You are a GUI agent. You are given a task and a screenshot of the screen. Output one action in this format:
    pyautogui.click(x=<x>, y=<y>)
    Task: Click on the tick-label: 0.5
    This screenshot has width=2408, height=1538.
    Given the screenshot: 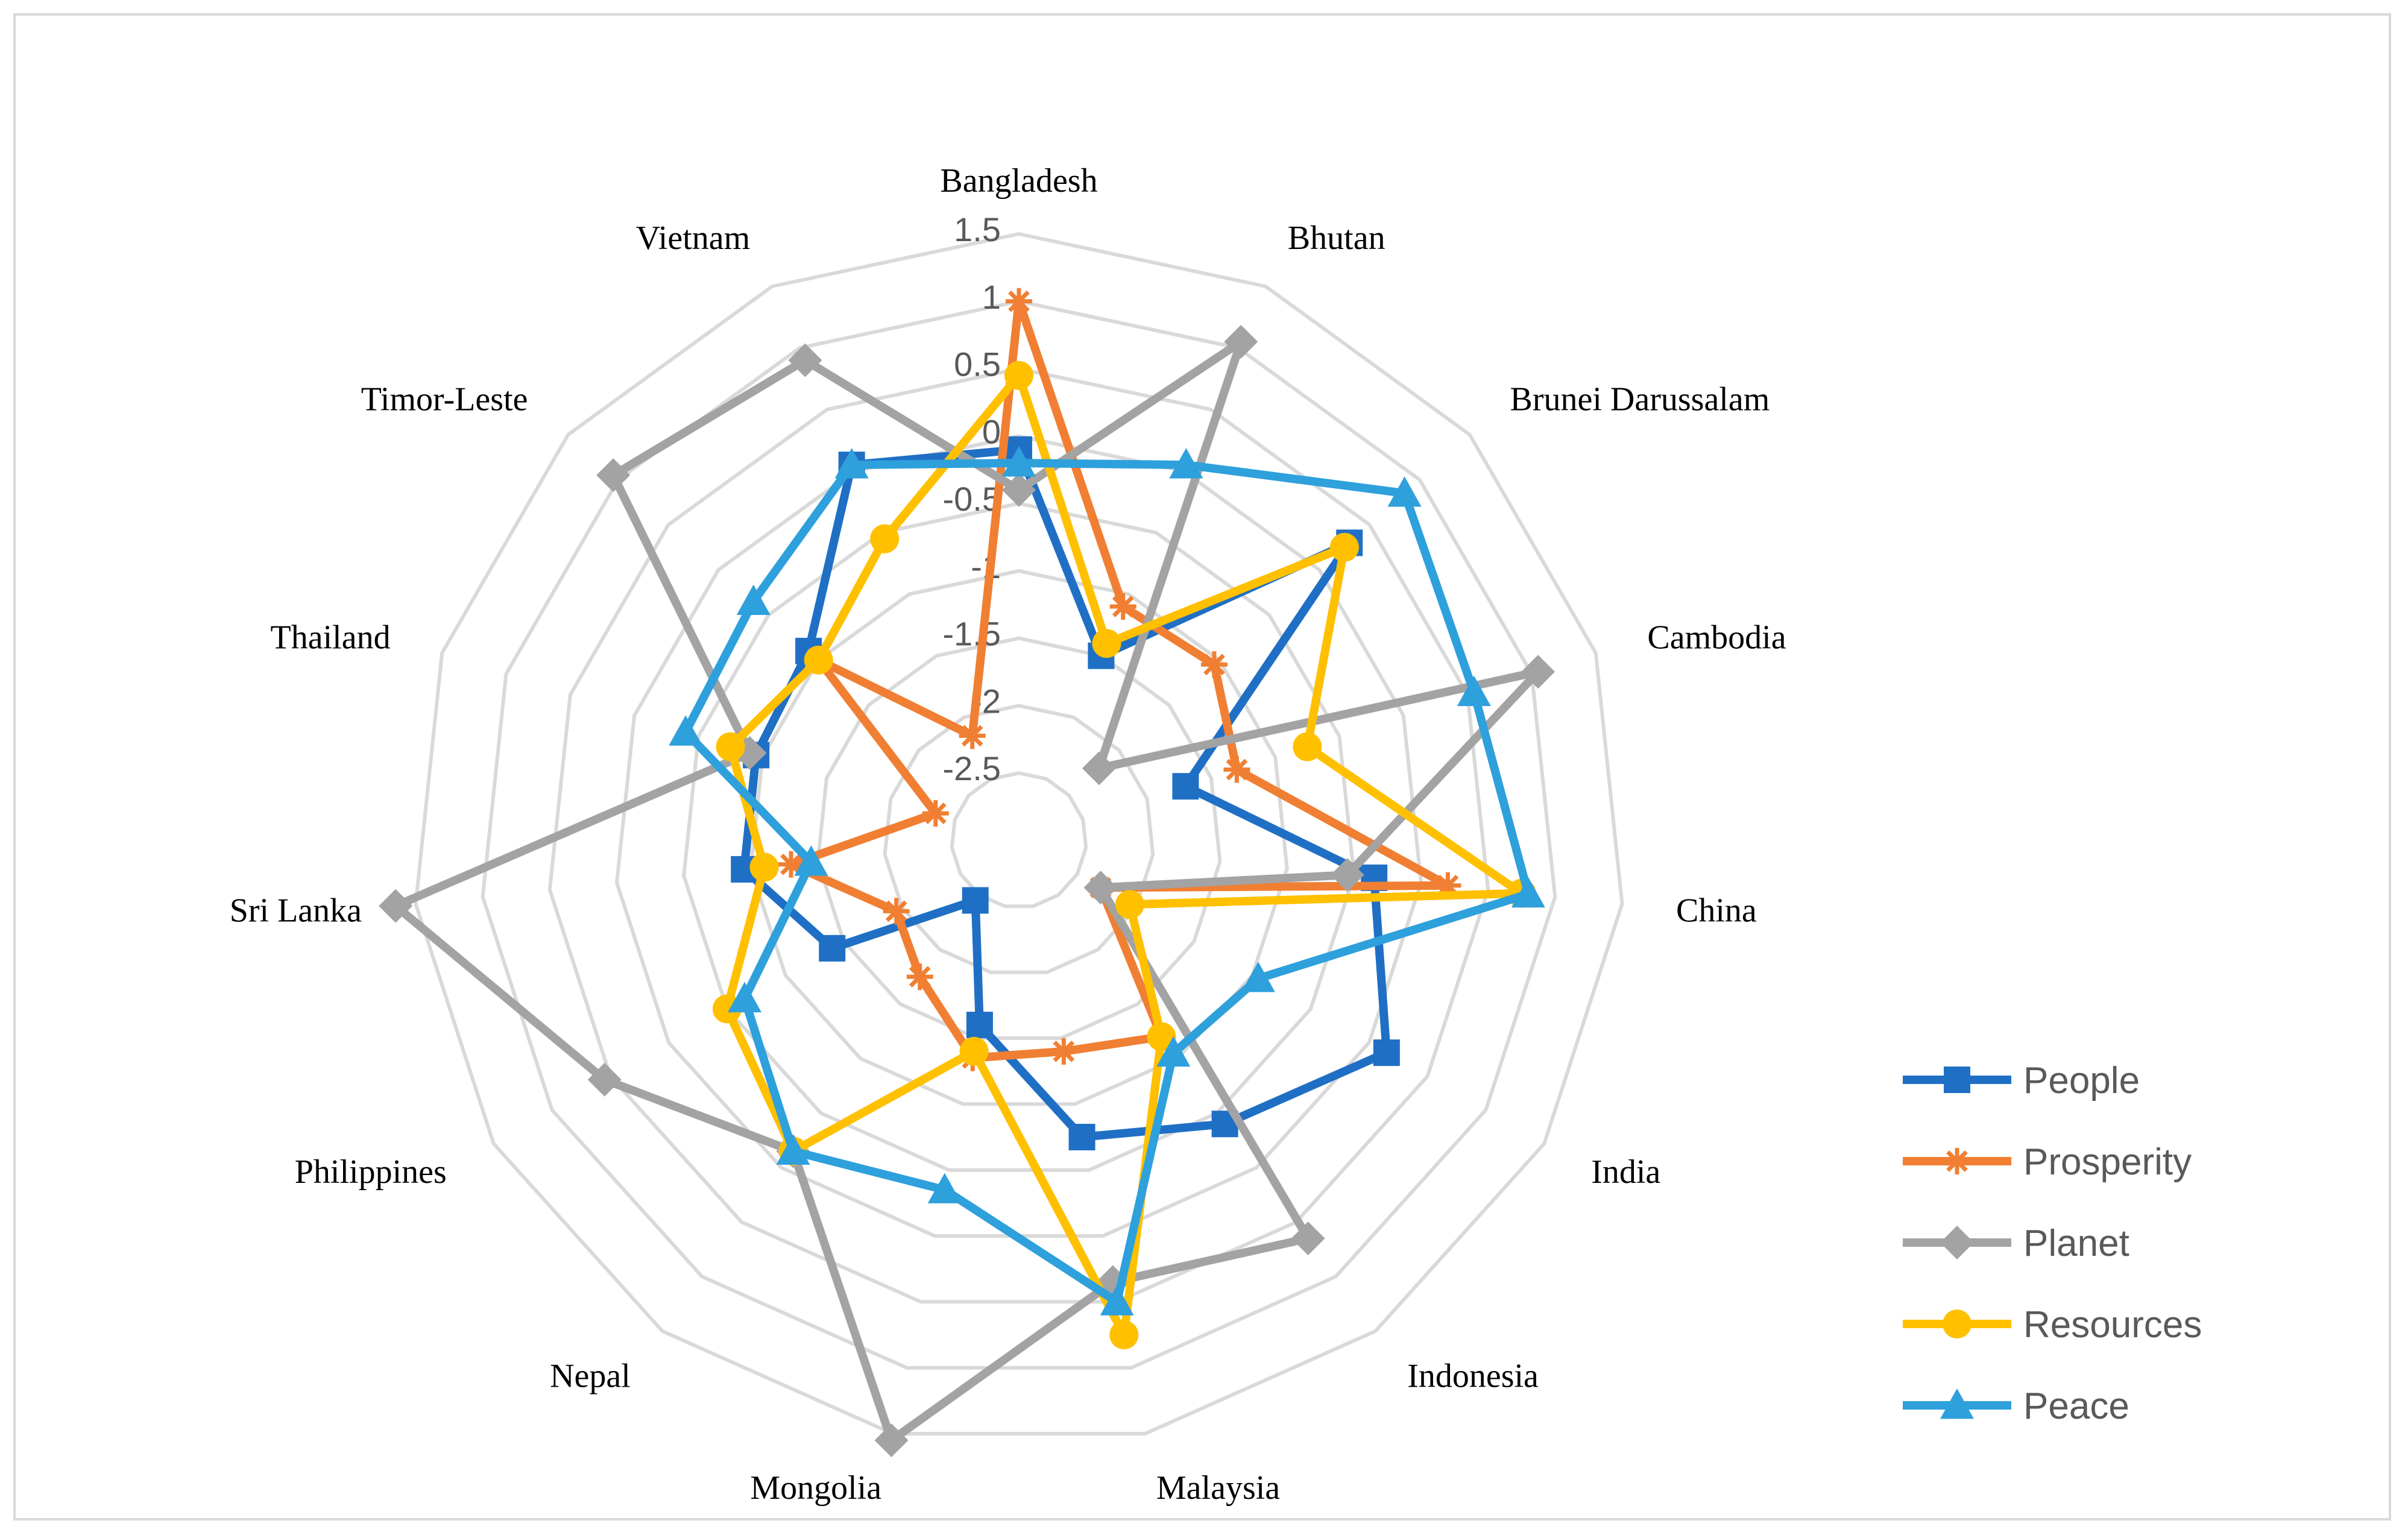 What is the action you would take?
    pyautogui.click(x=977, y=364)
    